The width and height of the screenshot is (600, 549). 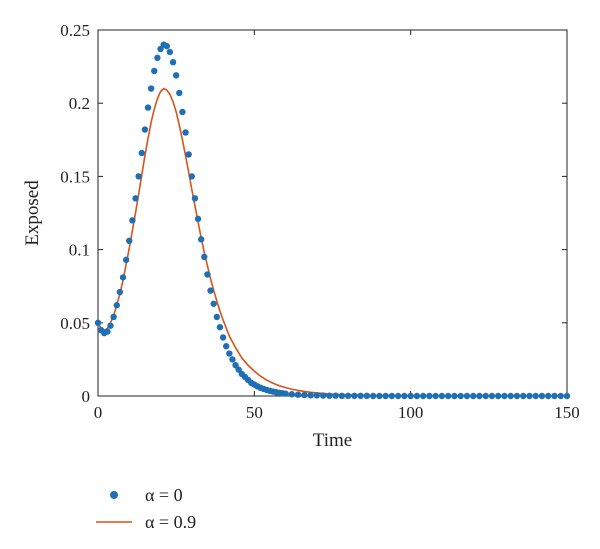 What do you see at coordinates (79, 250) in the screenshot?
I see `y-tick-label: 0.1` at bounding box center [79, 250].